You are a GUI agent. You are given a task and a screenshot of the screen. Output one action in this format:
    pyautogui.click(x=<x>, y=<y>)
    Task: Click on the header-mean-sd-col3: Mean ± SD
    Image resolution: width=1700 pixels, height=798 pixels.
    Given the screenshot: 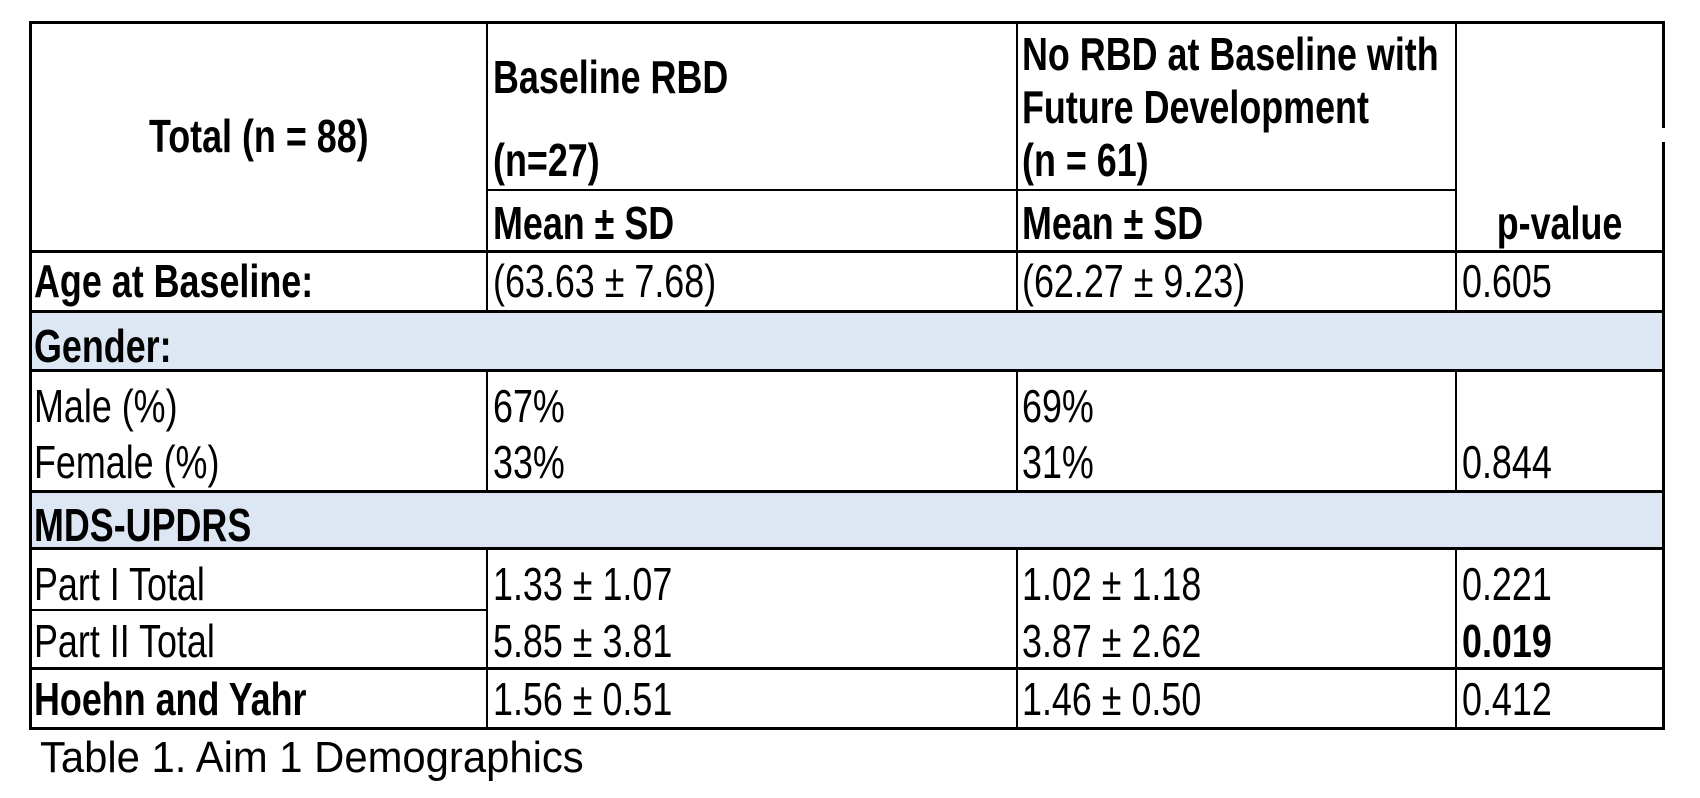 What is the action you would take?
    pyautogui.click(x=1113, y=223)
    